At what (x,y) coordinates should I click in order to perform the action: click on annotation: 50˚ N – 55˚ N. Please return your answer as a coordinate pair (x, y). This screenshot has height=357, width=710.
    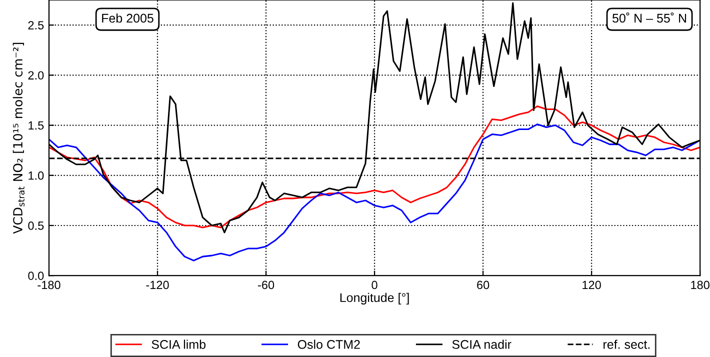
    Looking at the image, I should click on (649, 17).